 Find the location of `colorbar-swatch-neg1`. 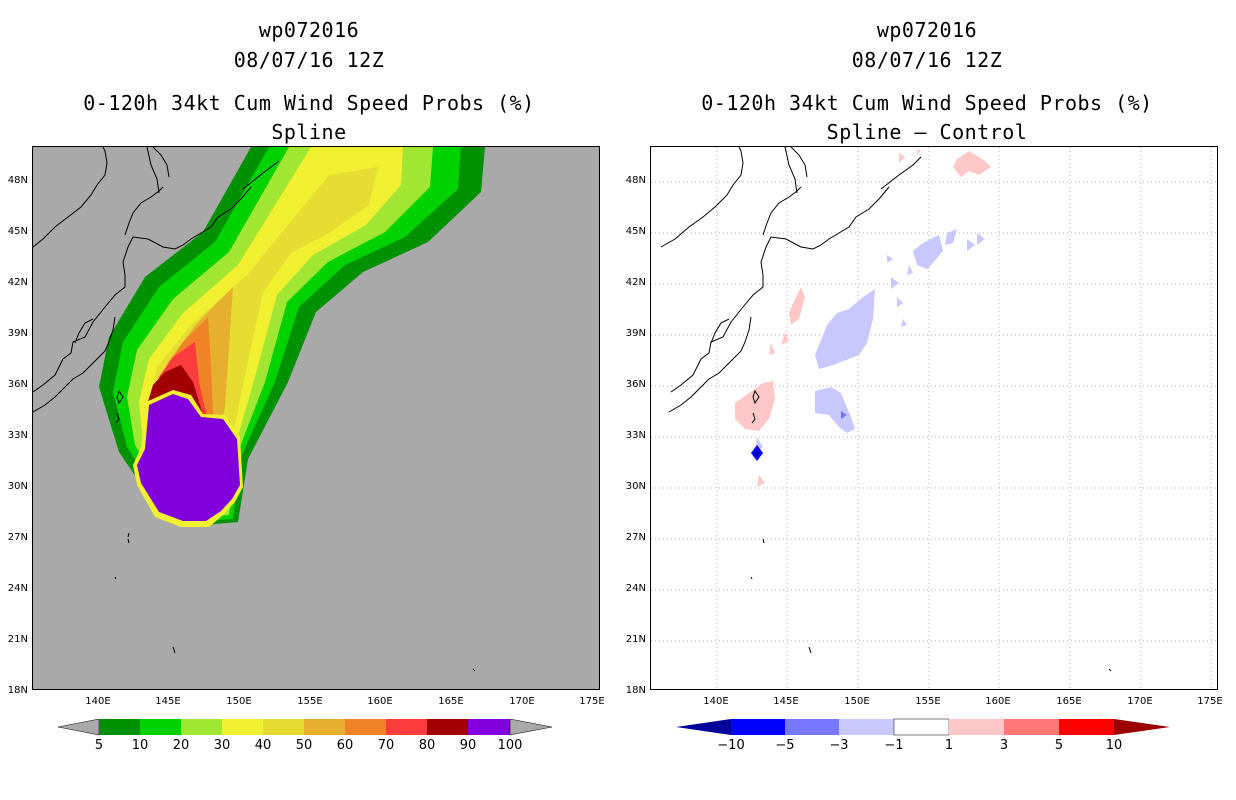

colorbar-swatch-neg1 is located at coordinates (921, 727).